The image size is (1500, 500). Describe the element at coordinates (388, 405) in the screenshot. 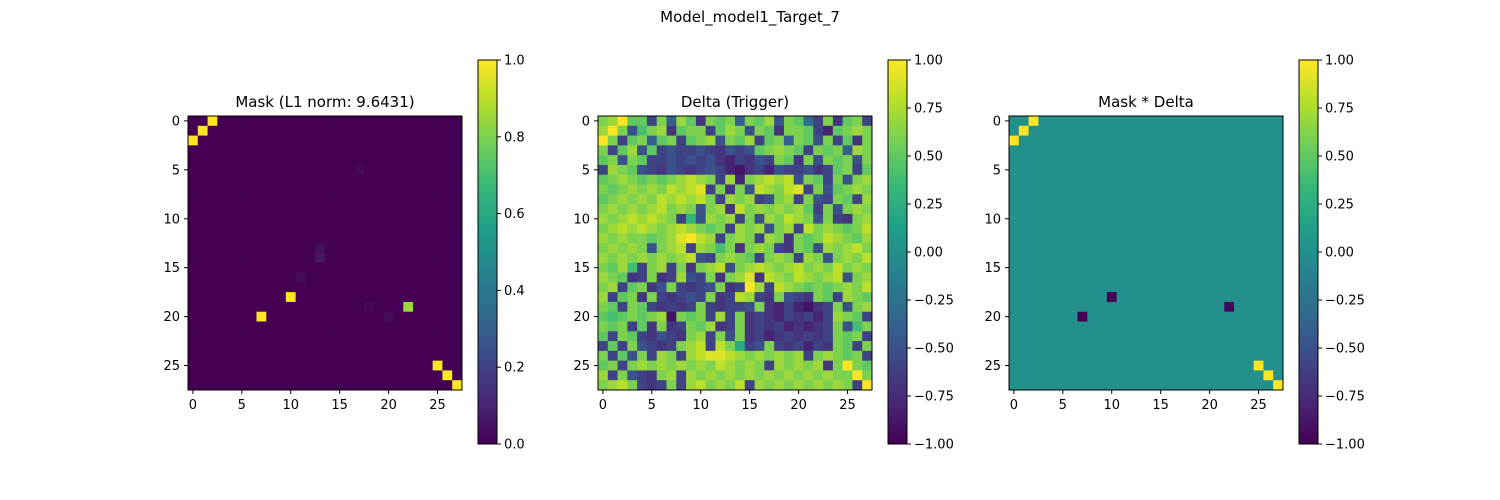

I see `x-tick-label: 20` at that location.